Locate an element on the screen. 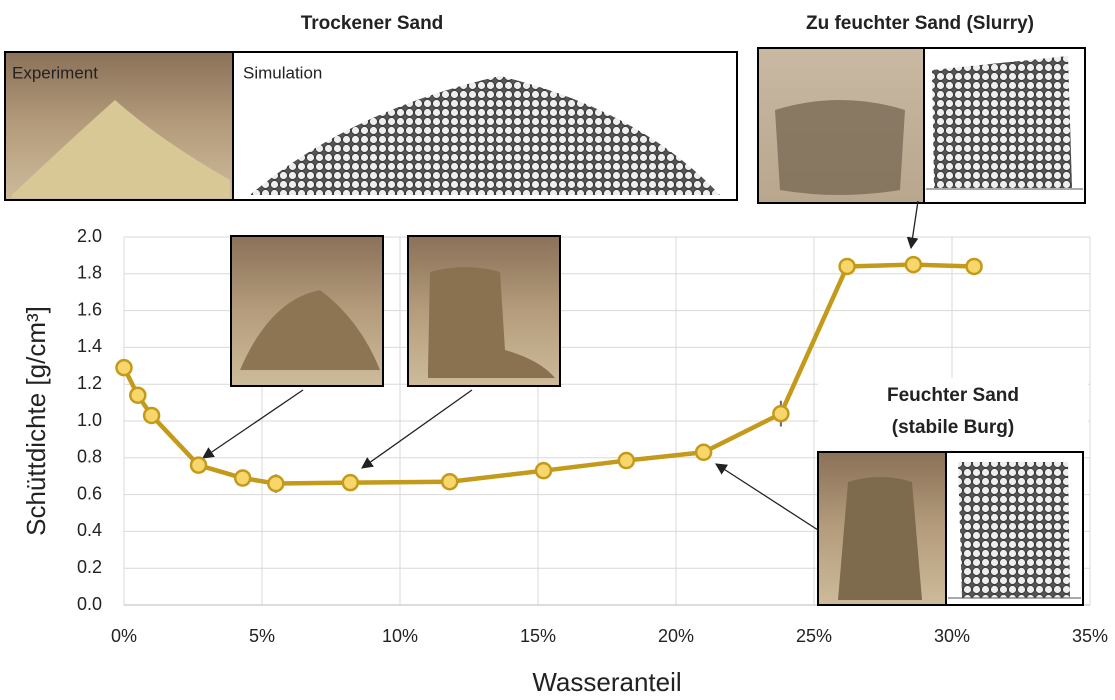 The height and width of the screenshot is (700, 1115). dry-sand-images is located at coordinates (371, 126).